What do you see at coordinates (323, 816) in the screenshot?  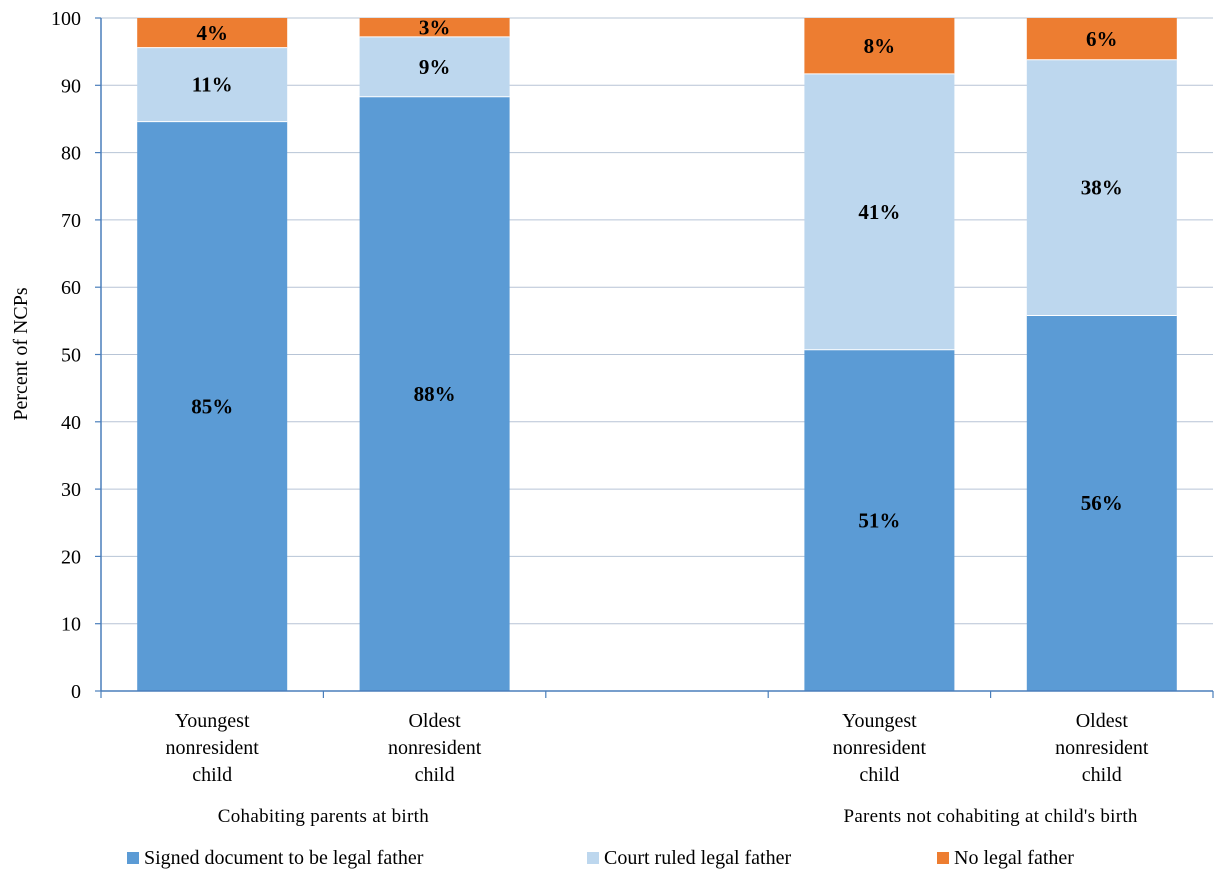 I see `group-label: Cohabiting parents at birth` at bounding box center [323, 816].